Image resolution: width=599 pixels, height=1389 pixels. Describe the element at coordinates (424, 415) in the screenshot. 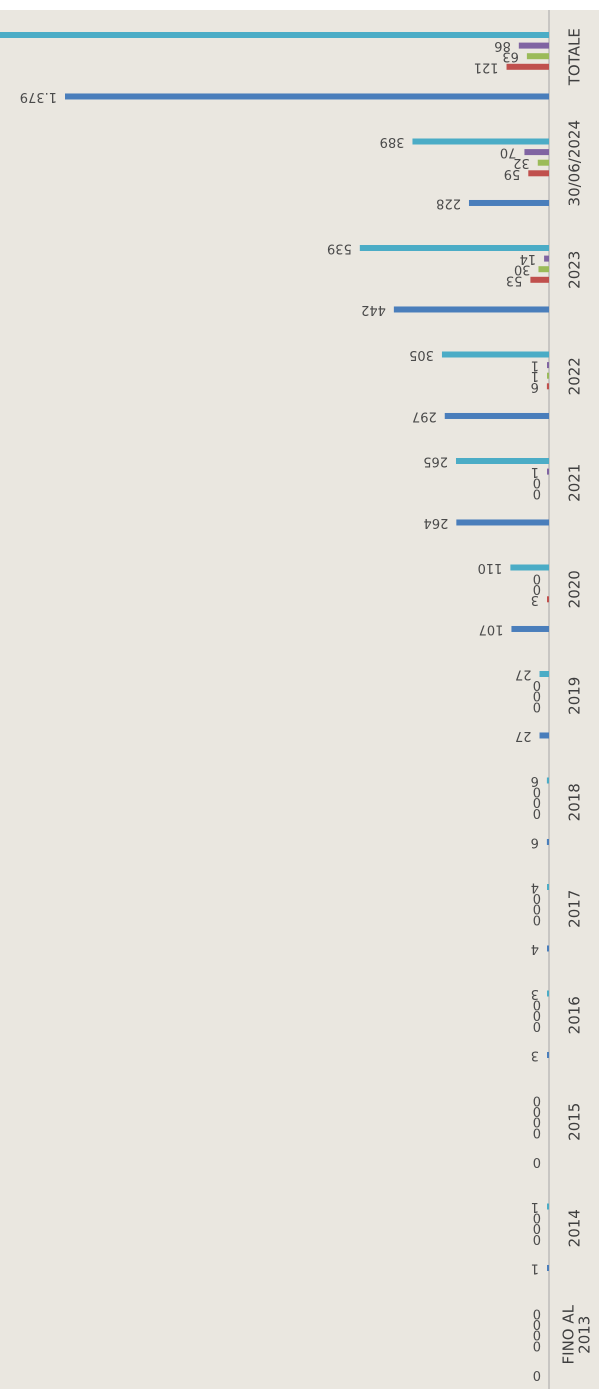

I see `data-label: 297` at that location.